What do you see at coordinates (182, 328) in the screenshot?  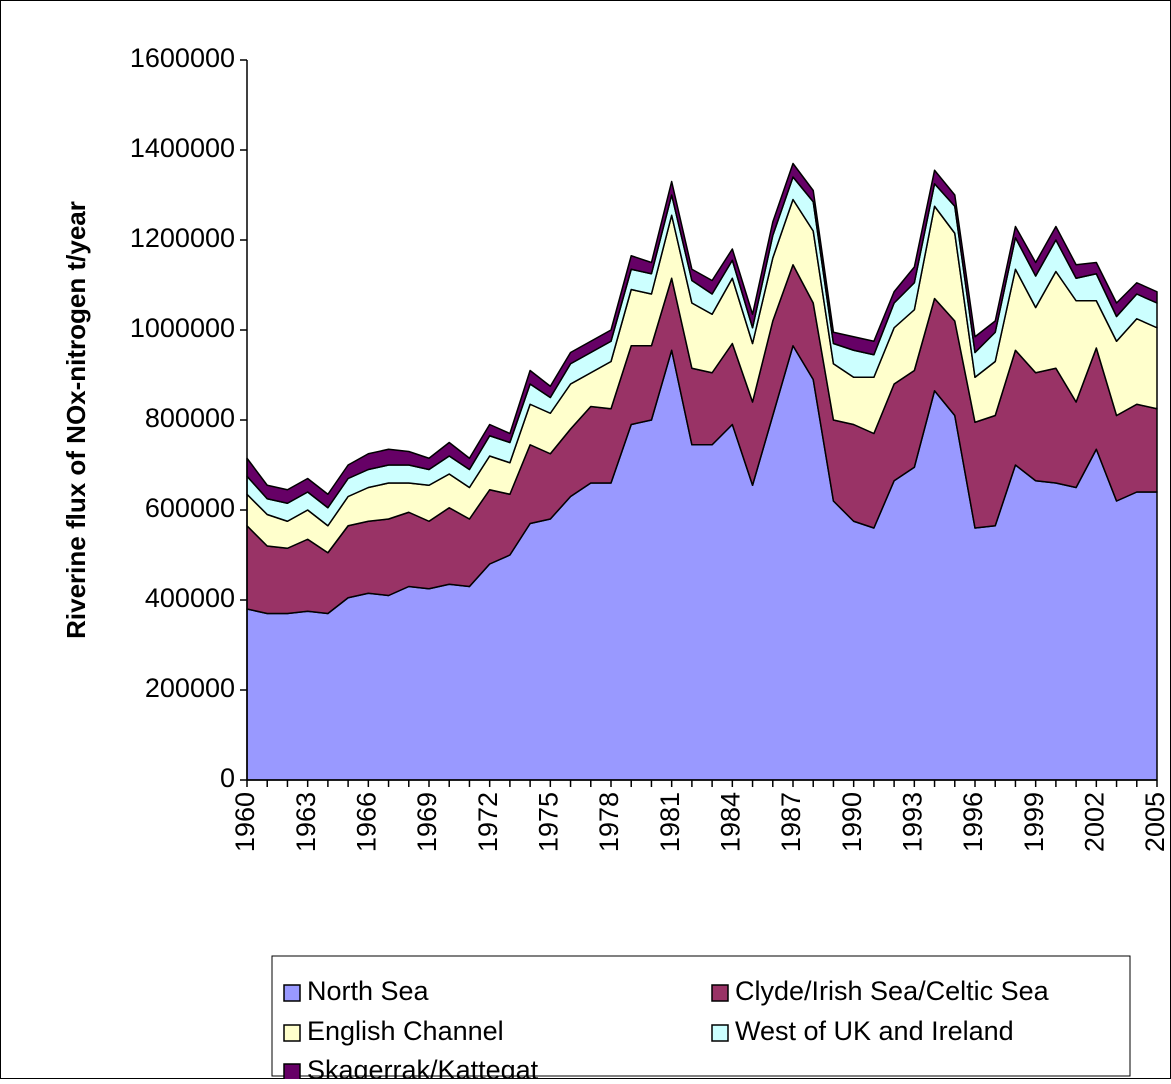 I see `y-tick-label: 1000000` at bounding box center [182, 328].